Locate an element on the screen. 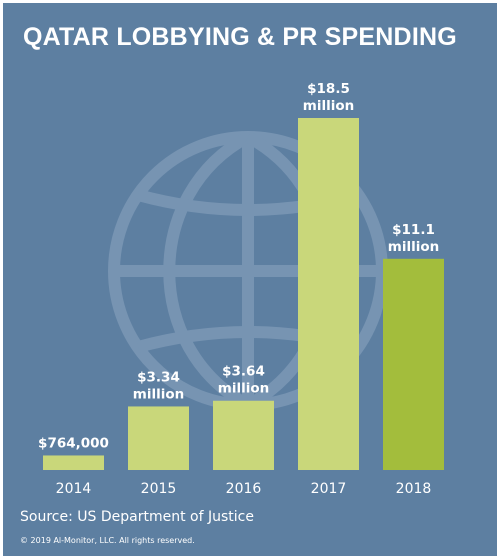  bar-2018 is located at coordinates (413, 364).